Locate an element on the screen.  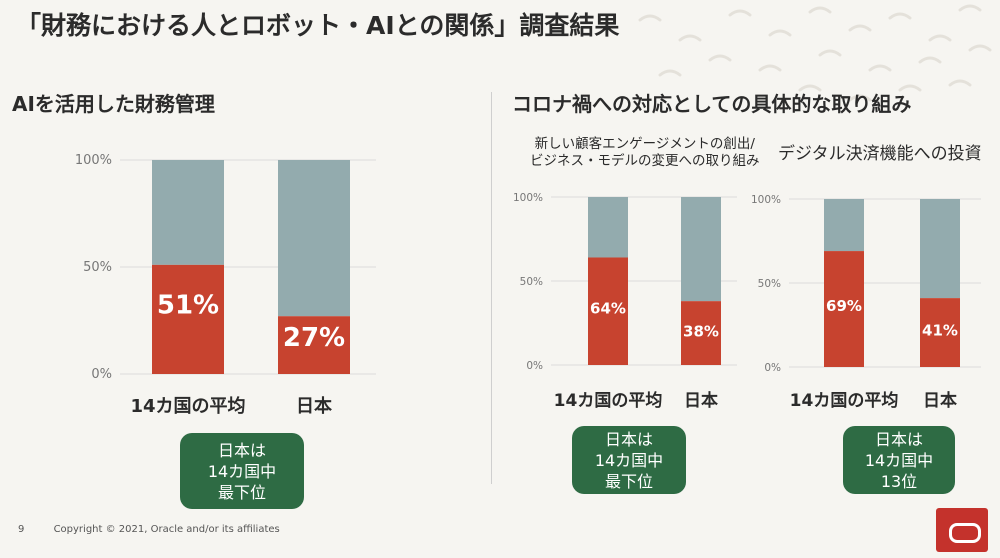
data-label: 51% is located at coordinates (188, 305).